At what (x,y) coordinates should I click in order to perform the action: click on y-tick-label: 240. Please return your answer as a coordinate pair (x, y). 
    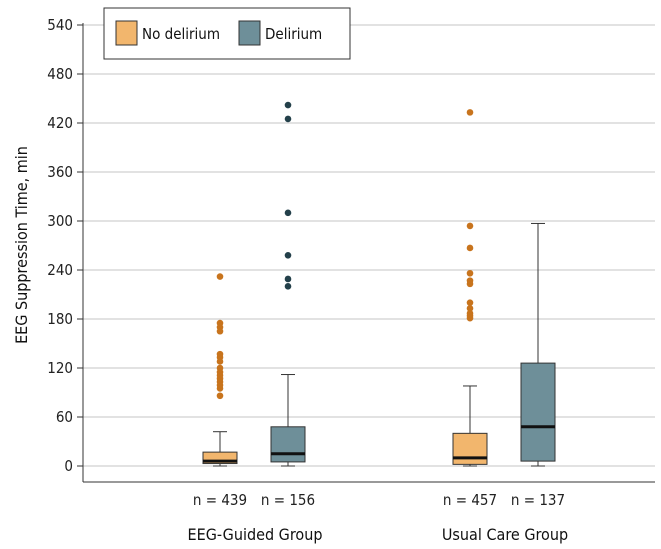
    Looking at the image, I should click on (60, 270).